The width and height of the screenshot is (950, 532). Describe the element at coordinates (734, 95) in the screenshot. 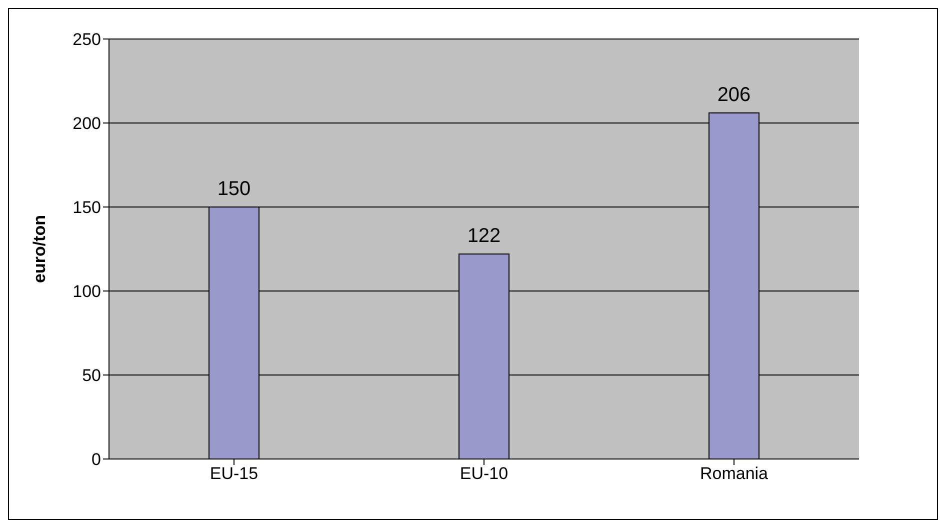

I see `data-label: 206` at that location.